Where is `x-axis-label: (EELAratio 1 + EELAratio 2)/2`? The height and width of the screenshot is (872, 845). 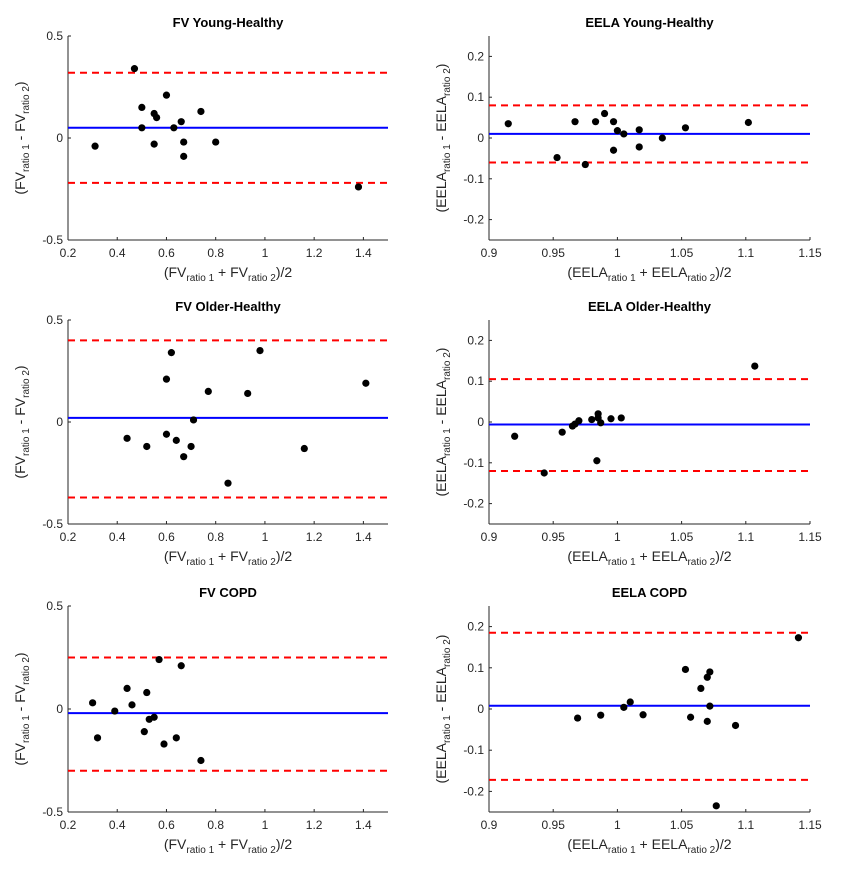
x-axis-label: (EELAratio 1 + EELAratio 2)/2 is located at coordinates (649, 558).